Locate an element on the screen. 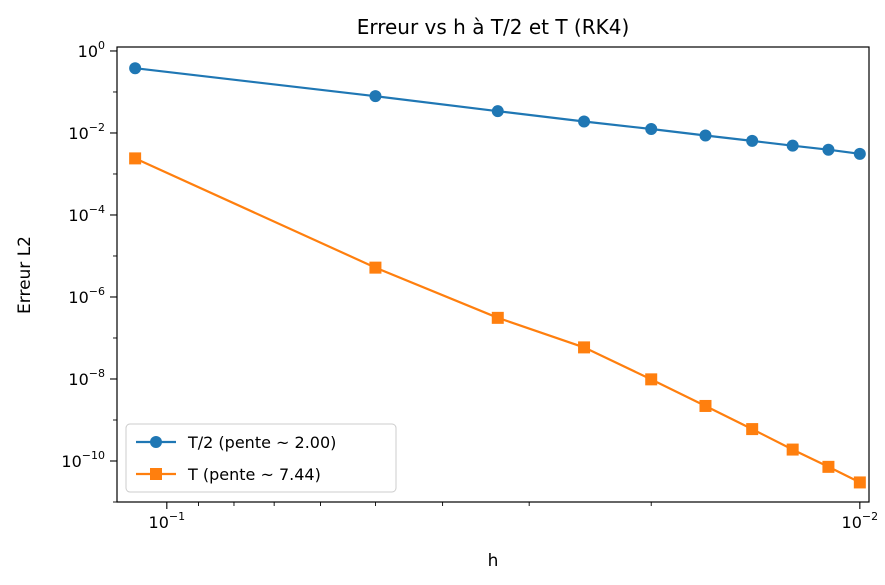 This screenshot has width=885, height=585. legend-item: T (pente ~ 7.44) is located at coordinates (228, 474).